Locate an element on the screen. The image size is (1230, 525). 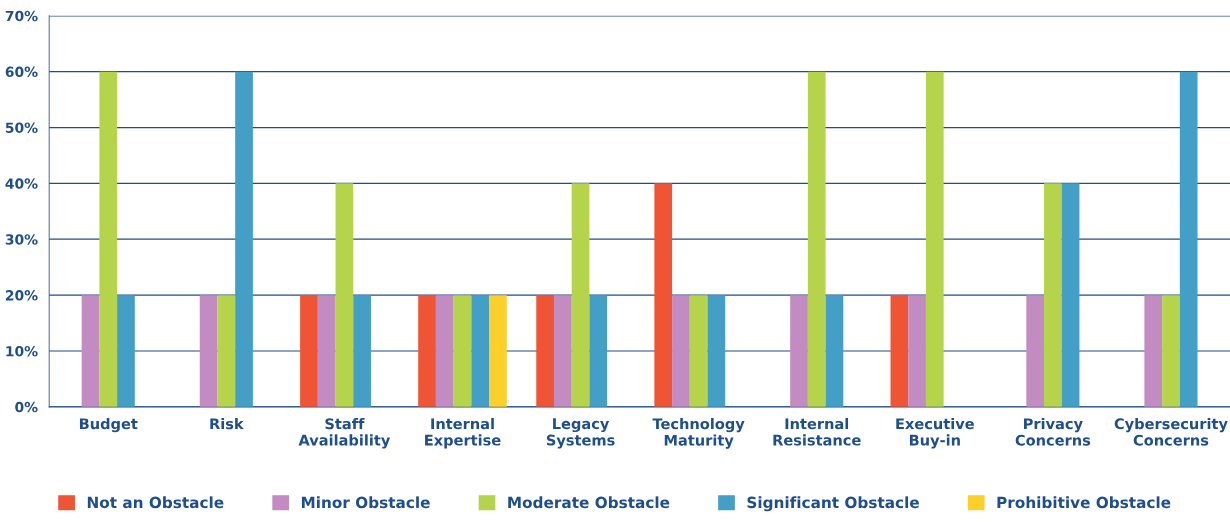
legend-label: Not an Obstacle is located at coordinates (155, 502).